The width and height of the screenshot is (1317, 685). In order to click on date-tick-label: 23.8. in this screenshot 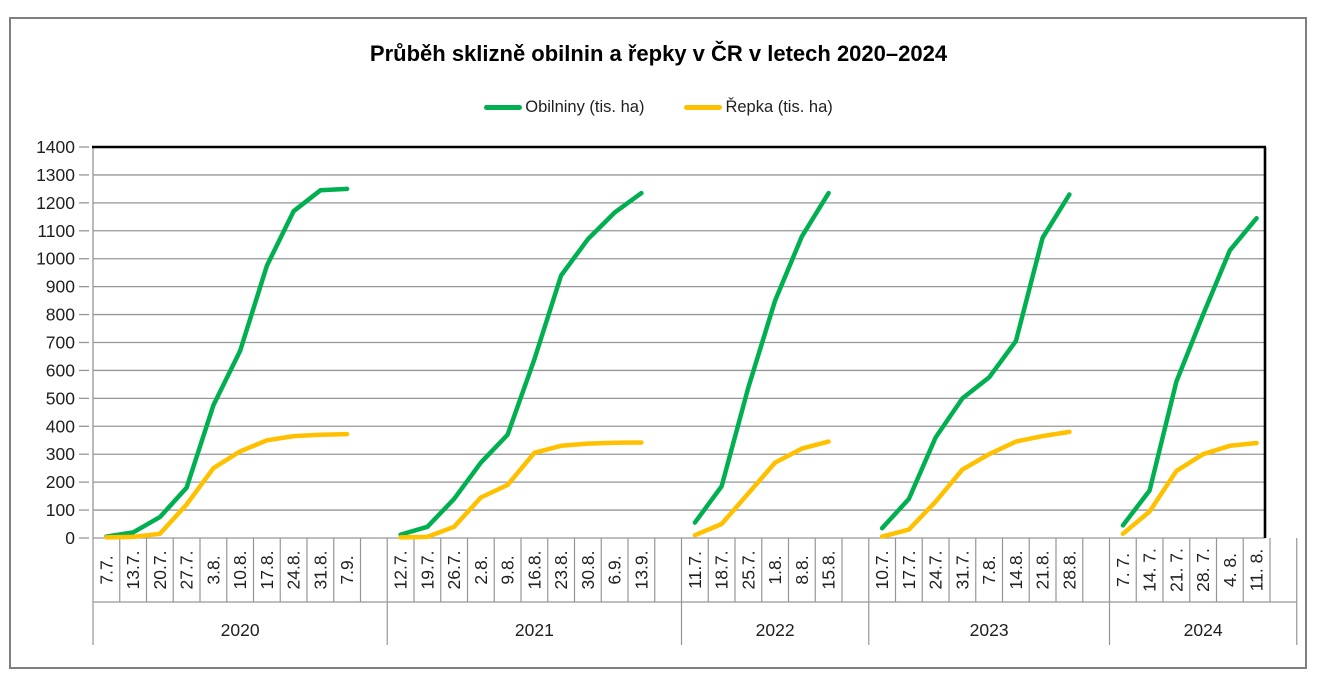, I will do `click(561, 570)`.